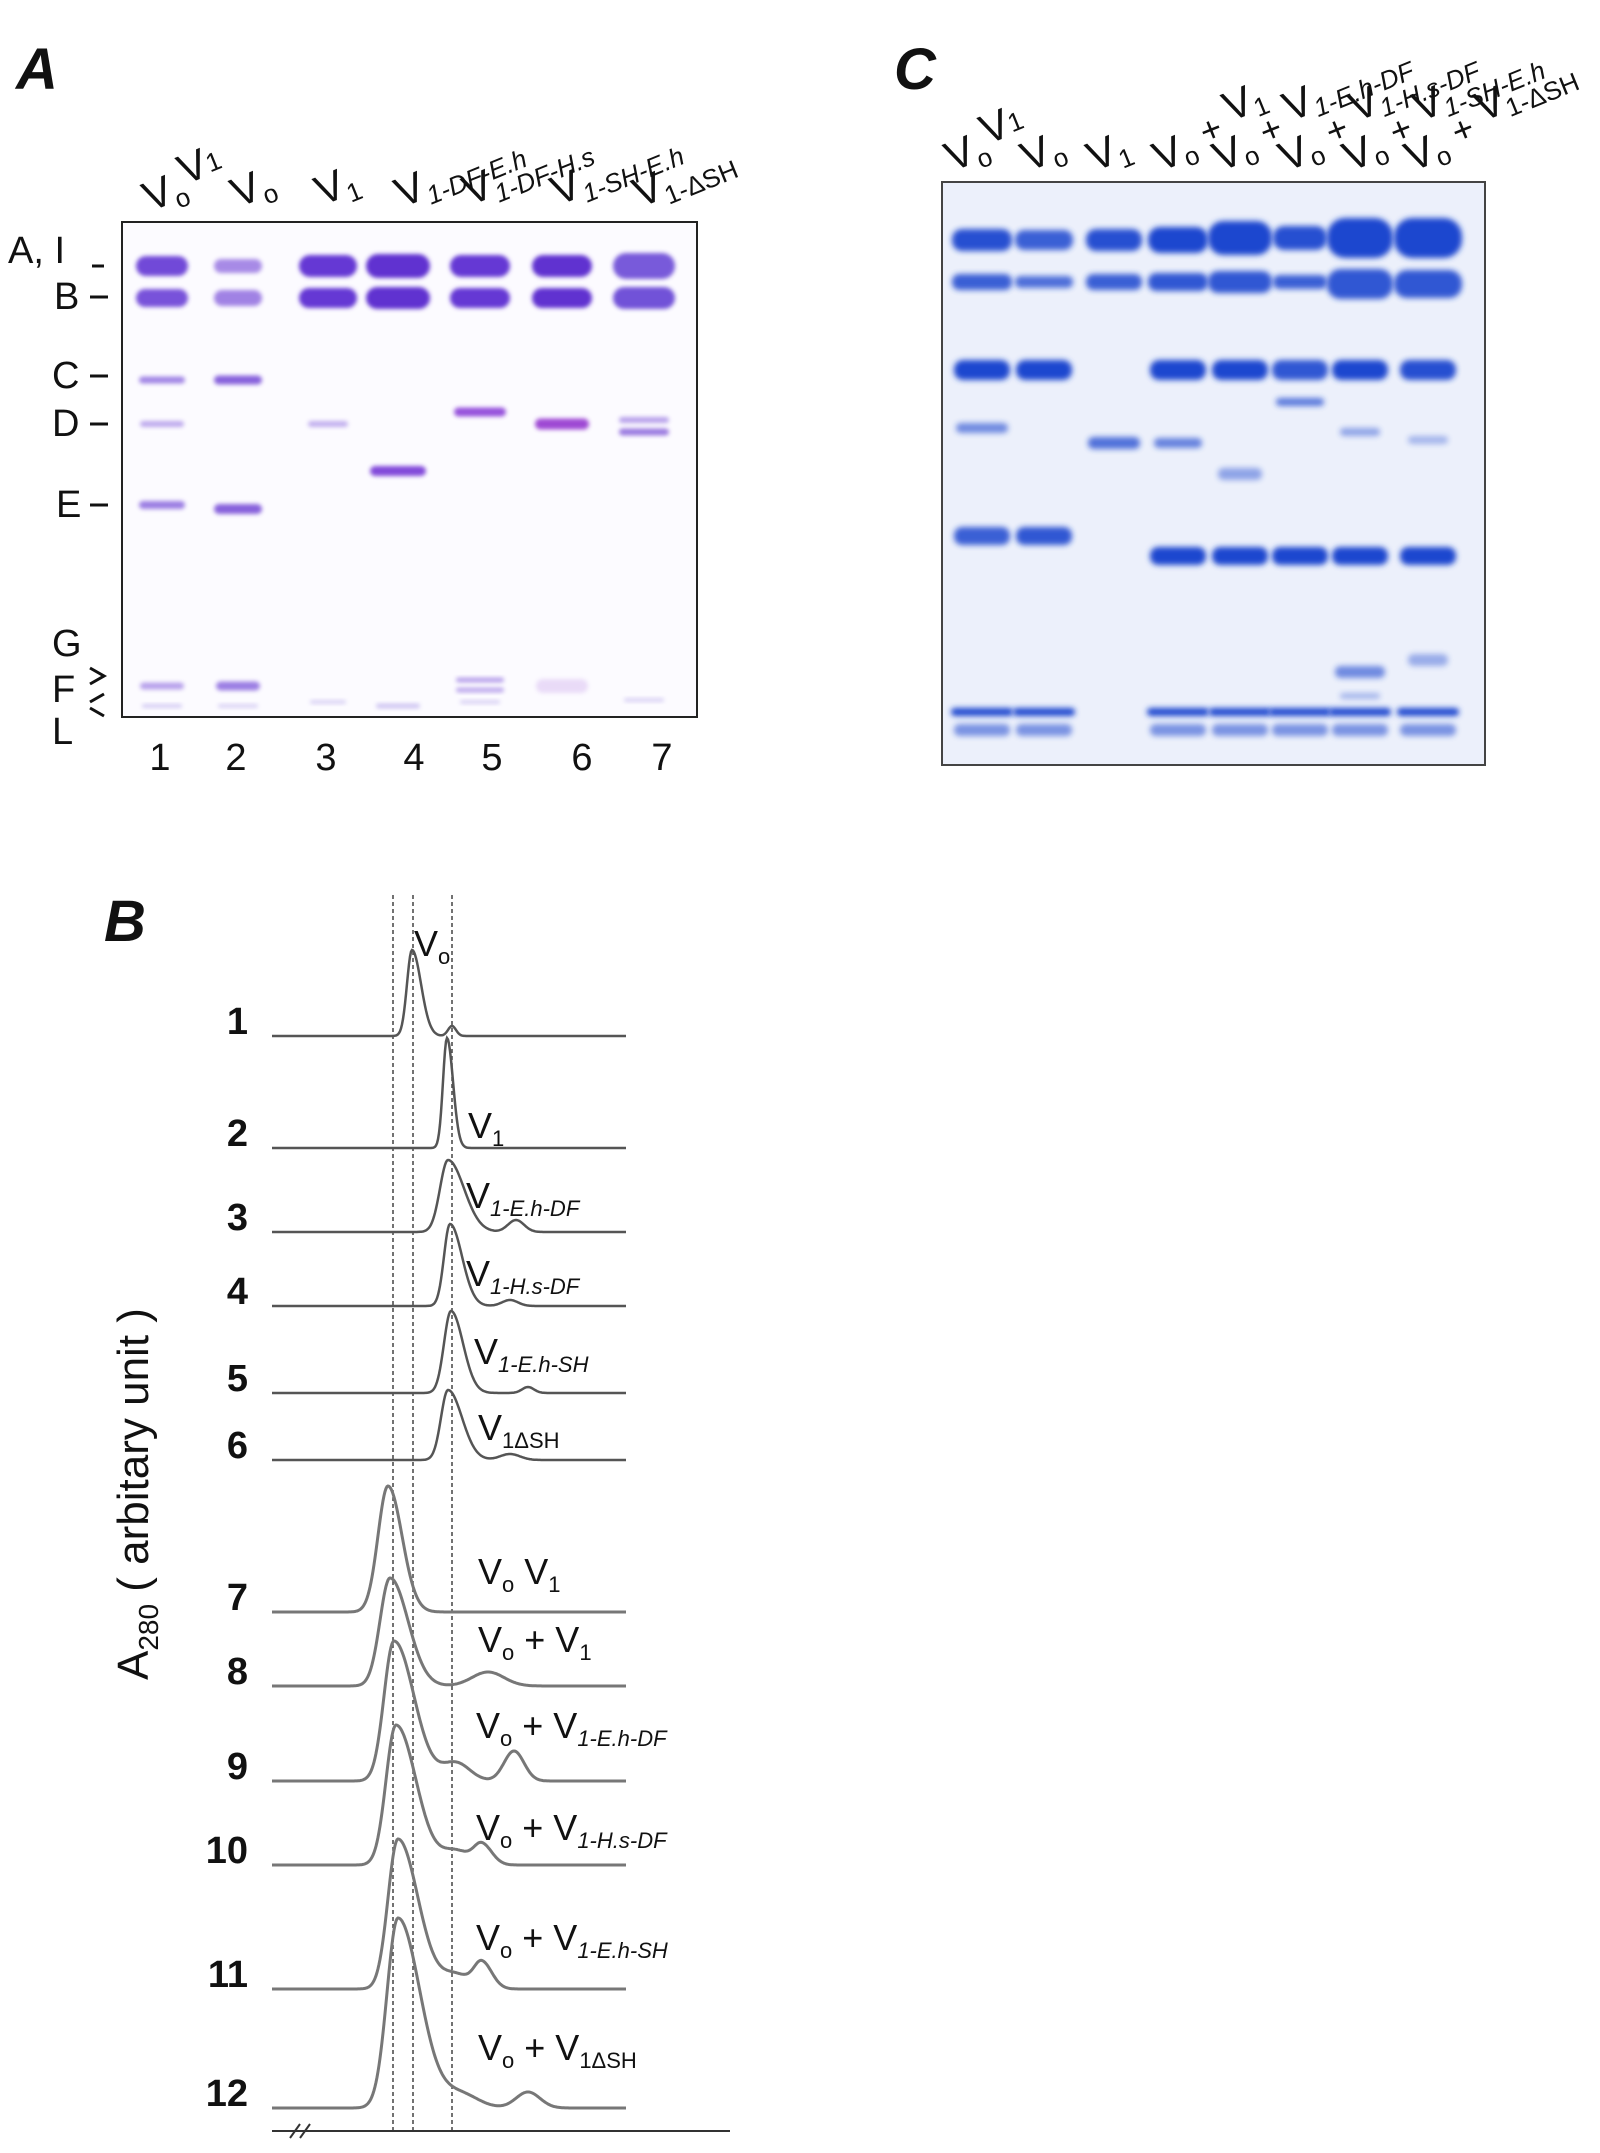  Describe the element at coordinates (65, 376) in the screenshot. I see `band-label: C` at that location.